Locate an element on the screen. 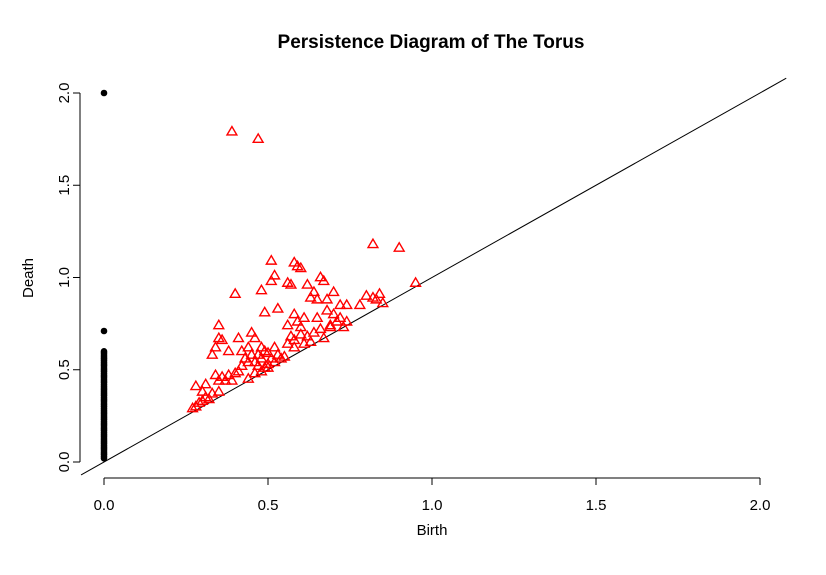 The image size is (826, 575). y-axis-ticks: 0.0 0.5 1.0 1.5 2.0 is located at coordinates (68, 278).